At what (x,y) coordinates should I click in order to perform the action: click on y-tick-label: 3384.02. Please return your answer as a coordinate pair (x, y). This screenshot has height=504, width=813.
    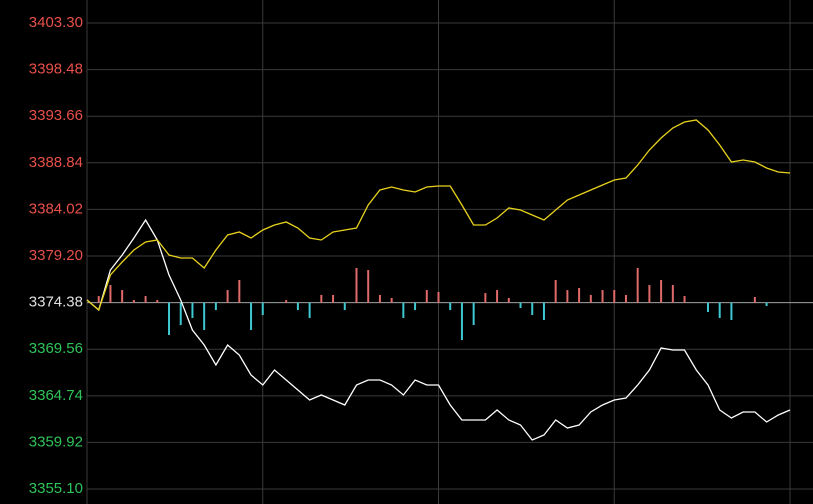
    Looking at the image, I should click on (56, 208).